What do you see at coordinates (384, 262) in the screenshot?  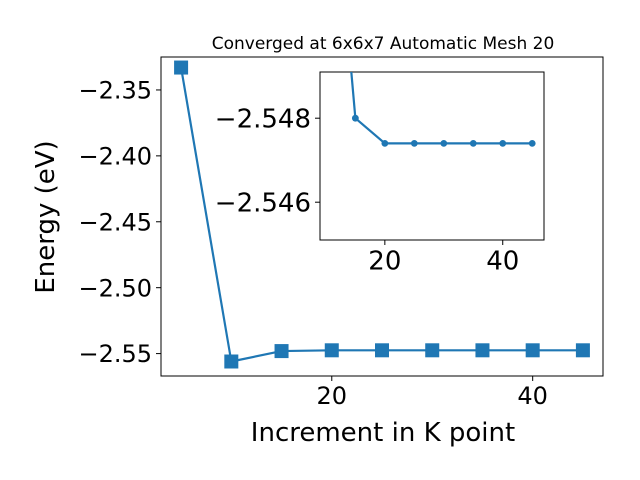 I see `inset-x-tick-label: 20` at bounding box center [384, 262].